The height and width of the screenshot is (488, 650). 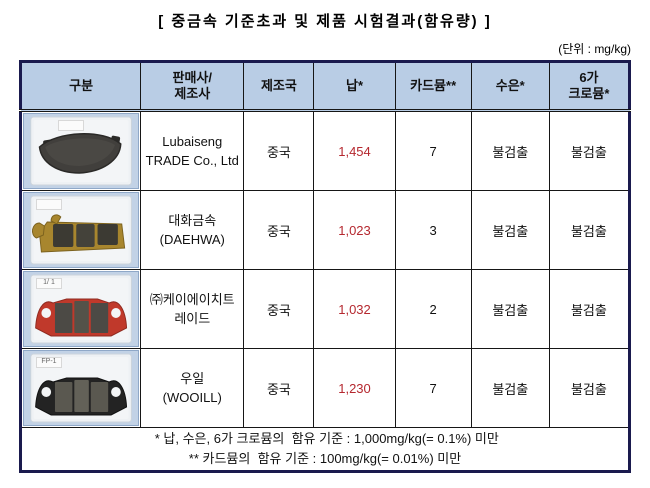 I want to click on header-category: 구분, so click(x=80, y=86).